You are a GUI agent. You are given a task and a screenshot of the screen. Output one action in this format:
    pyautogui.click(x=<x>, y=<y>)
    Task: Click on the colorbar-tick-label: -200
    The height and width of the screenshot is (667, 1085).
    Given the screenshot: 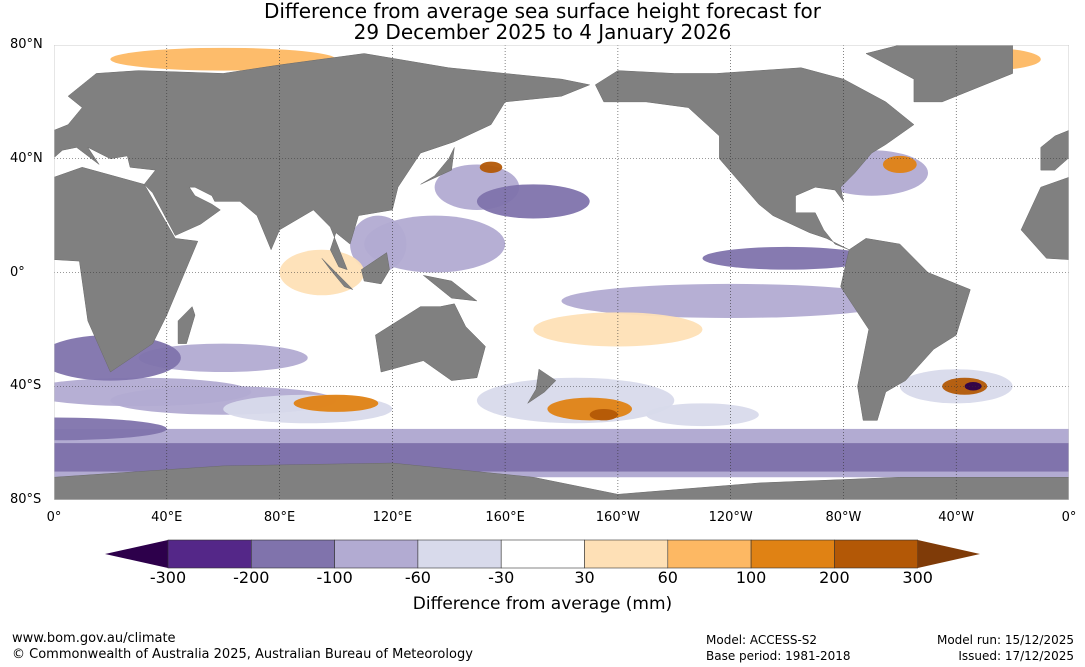 What is the action you would take?
    pyautogui.click(x=251, y=577)
    